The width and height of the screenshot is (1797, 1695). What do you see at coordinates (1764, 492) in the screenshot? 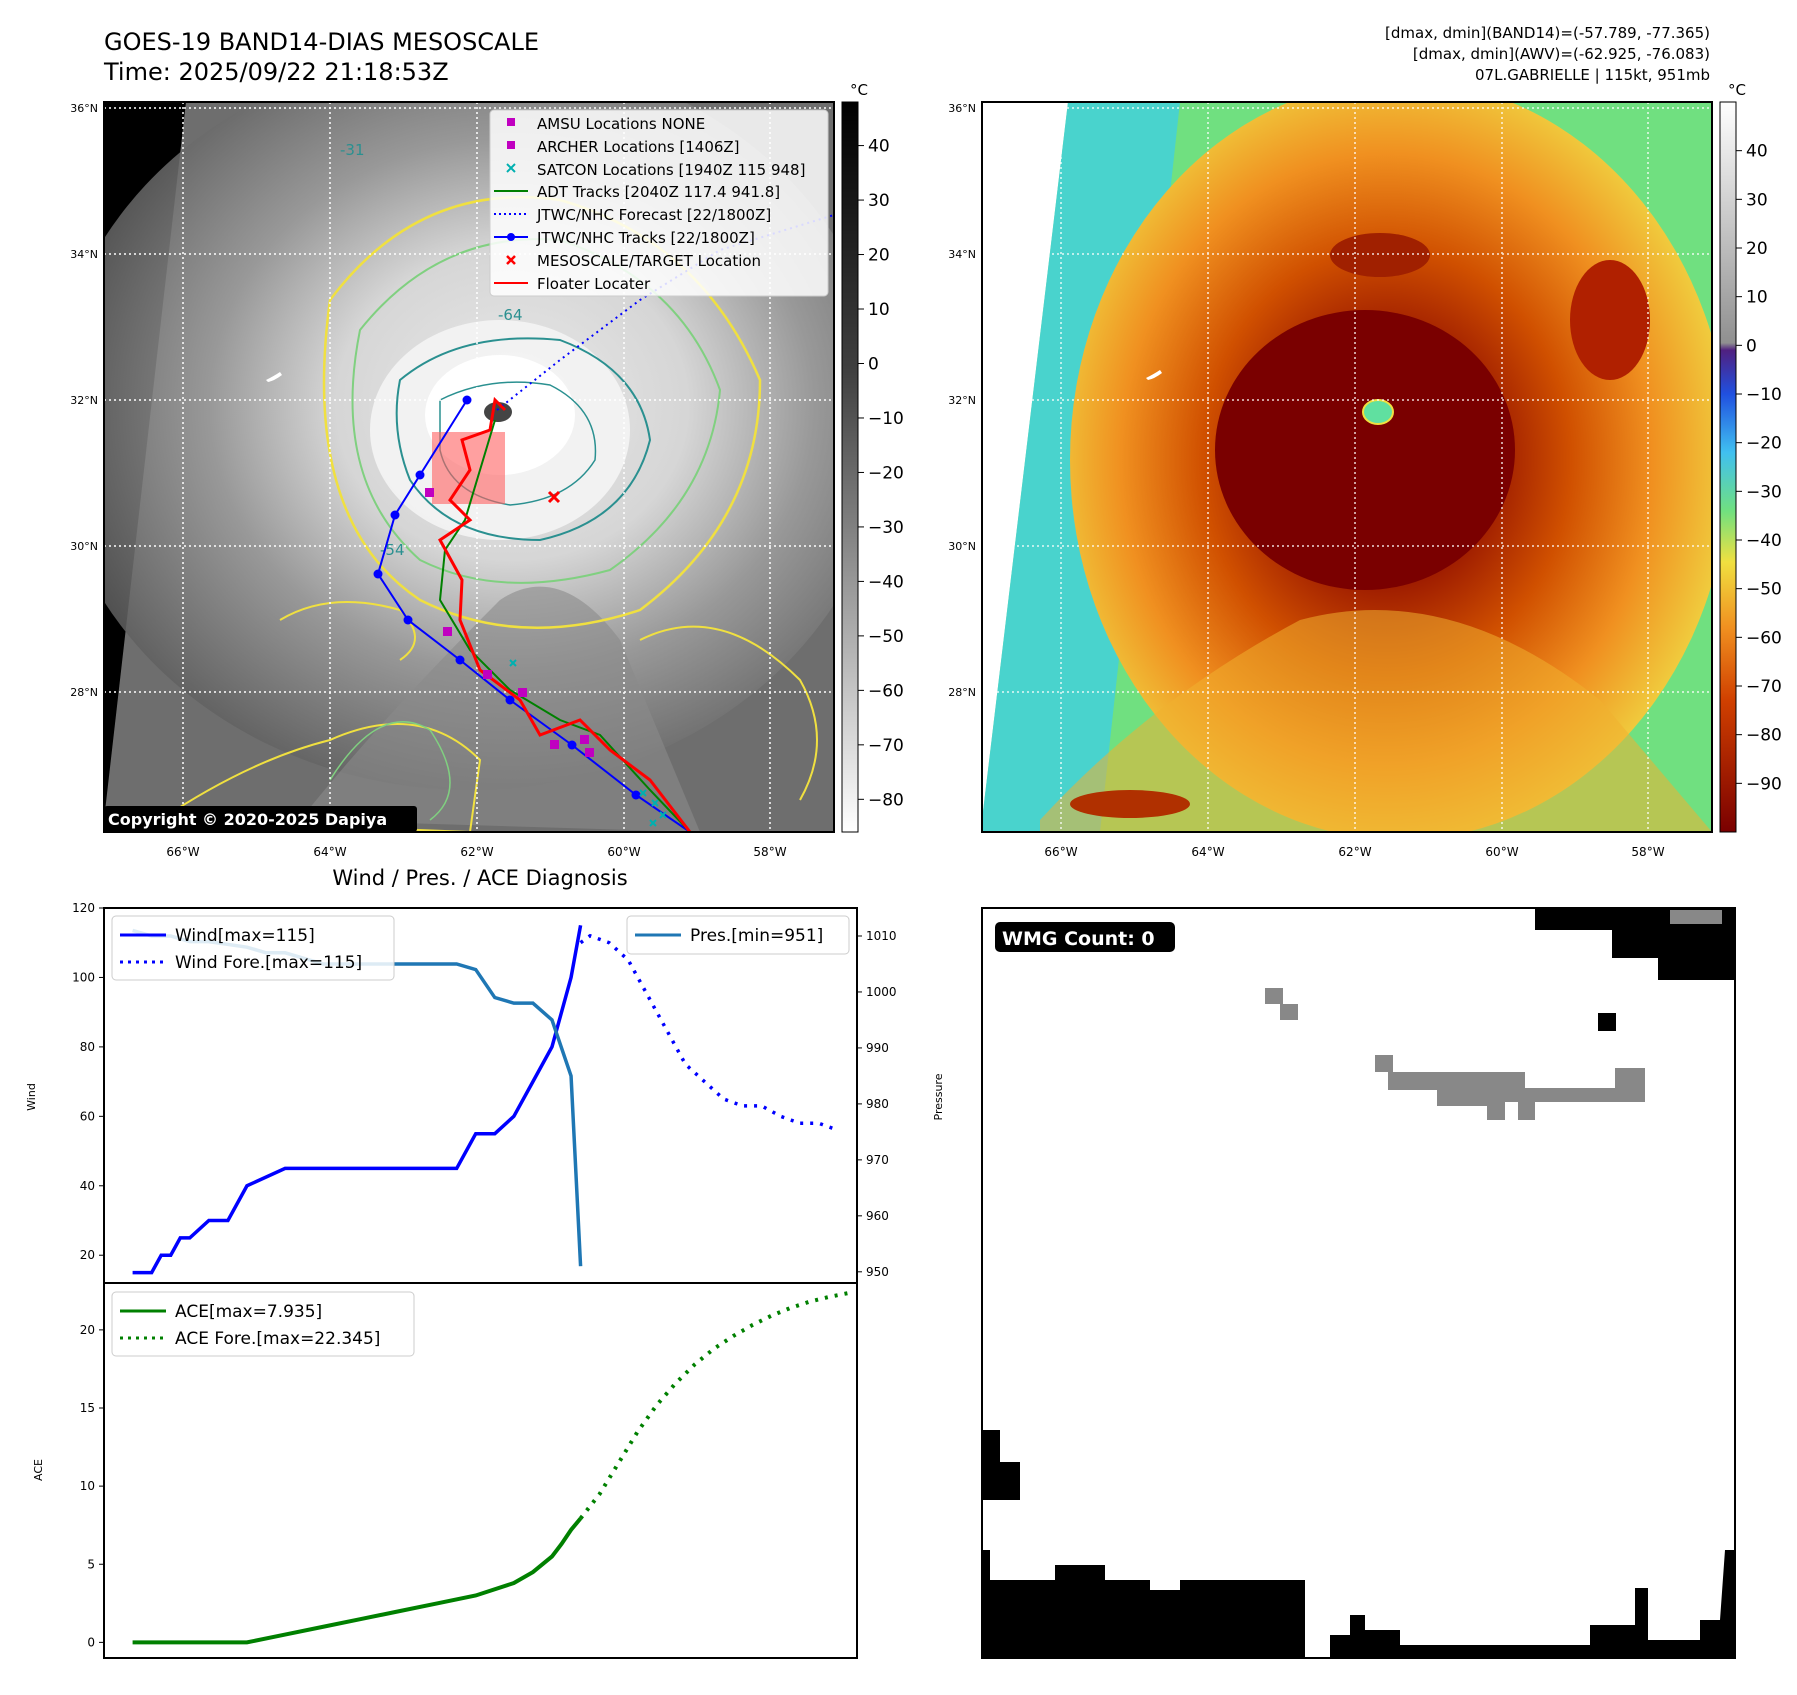
I see `colorbar-right-tick-label-7: −30` at bounding box center [1764, 492].